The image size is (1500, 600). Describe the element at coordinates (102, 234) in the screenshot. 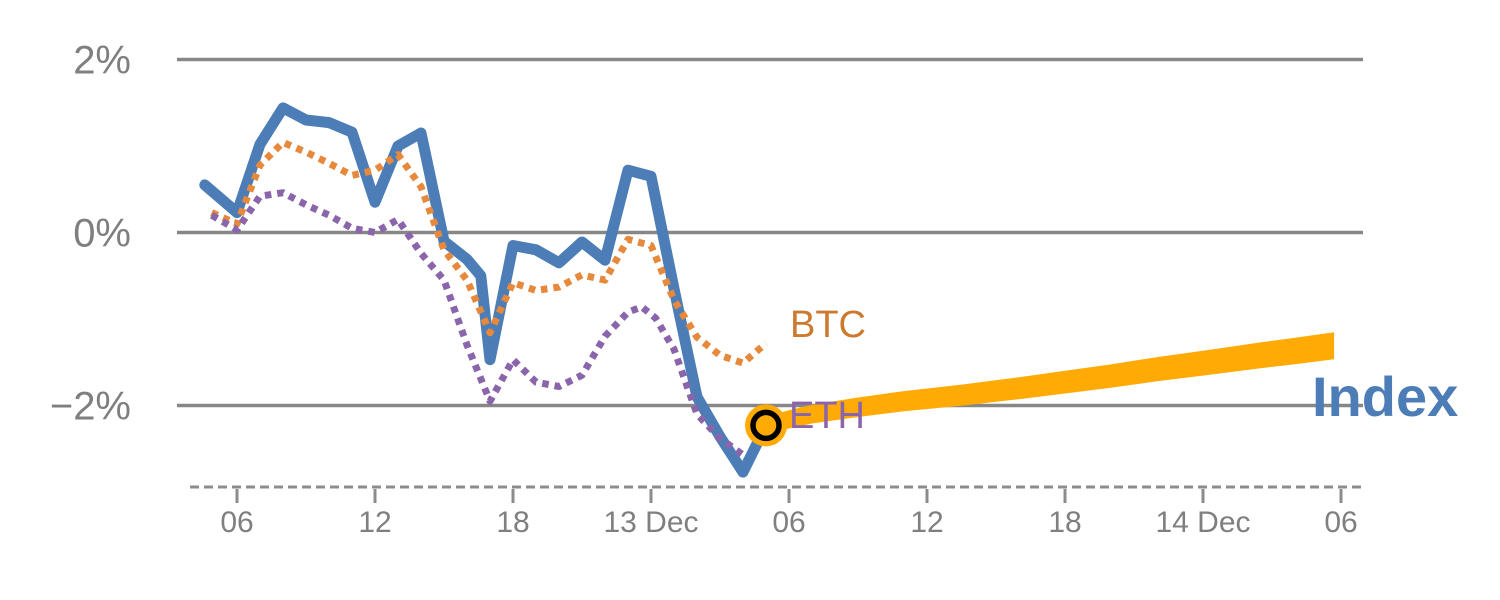

I see `y-axis-tick-label: 0%` at that location.